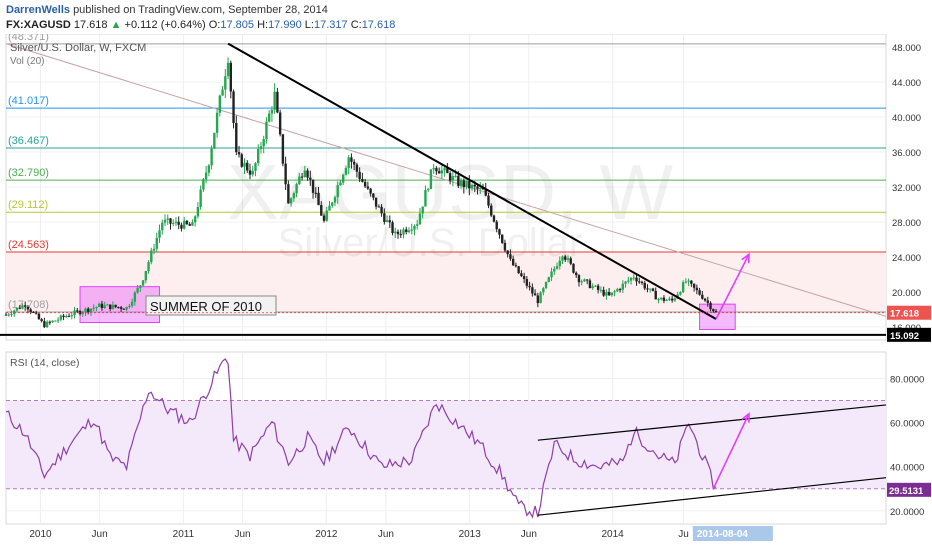 The width and height of the screenshot is (932, 550). I want to click on low-value: 17.317, so click(330, 25).